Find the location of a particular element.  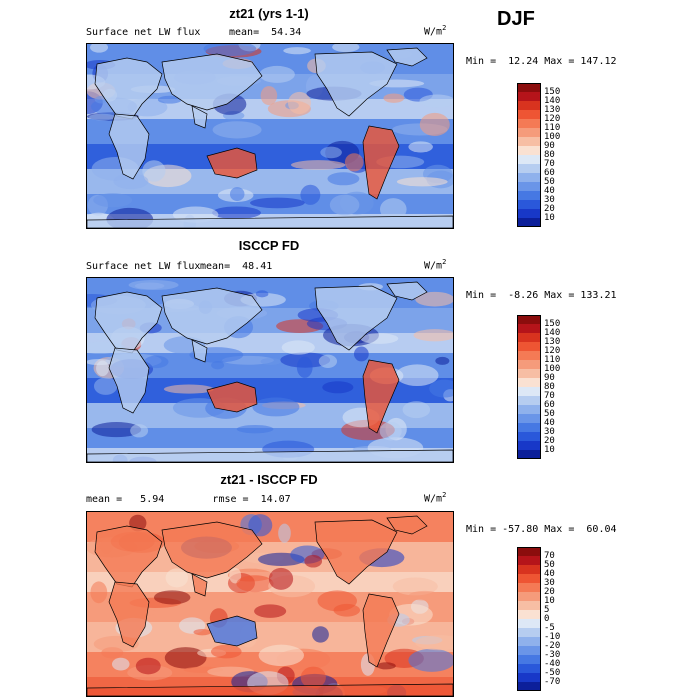

panel-2-mean: mean= 48.41 is located at coordinates (236, 266).